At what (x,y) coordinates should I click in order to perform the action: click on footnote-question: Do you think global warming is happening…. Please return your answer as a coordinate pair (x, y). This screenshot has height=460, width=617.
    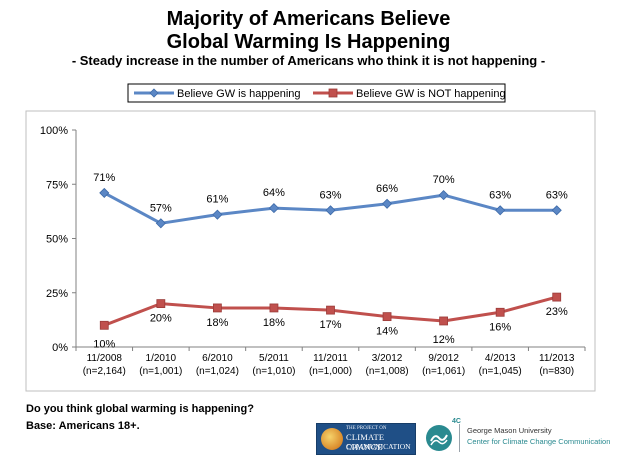
    Looking at the image, I should click on (140, 409).